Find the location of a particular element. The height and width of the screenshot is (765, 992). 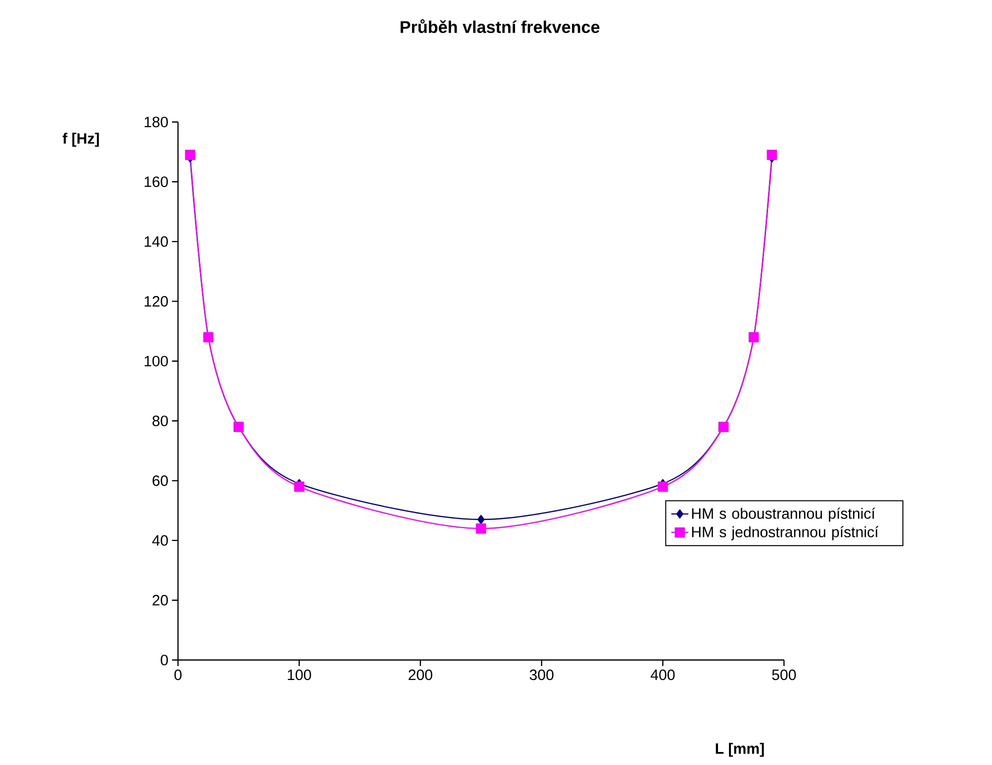

y-tick-label: 80 is located at coordinates (160, 421).